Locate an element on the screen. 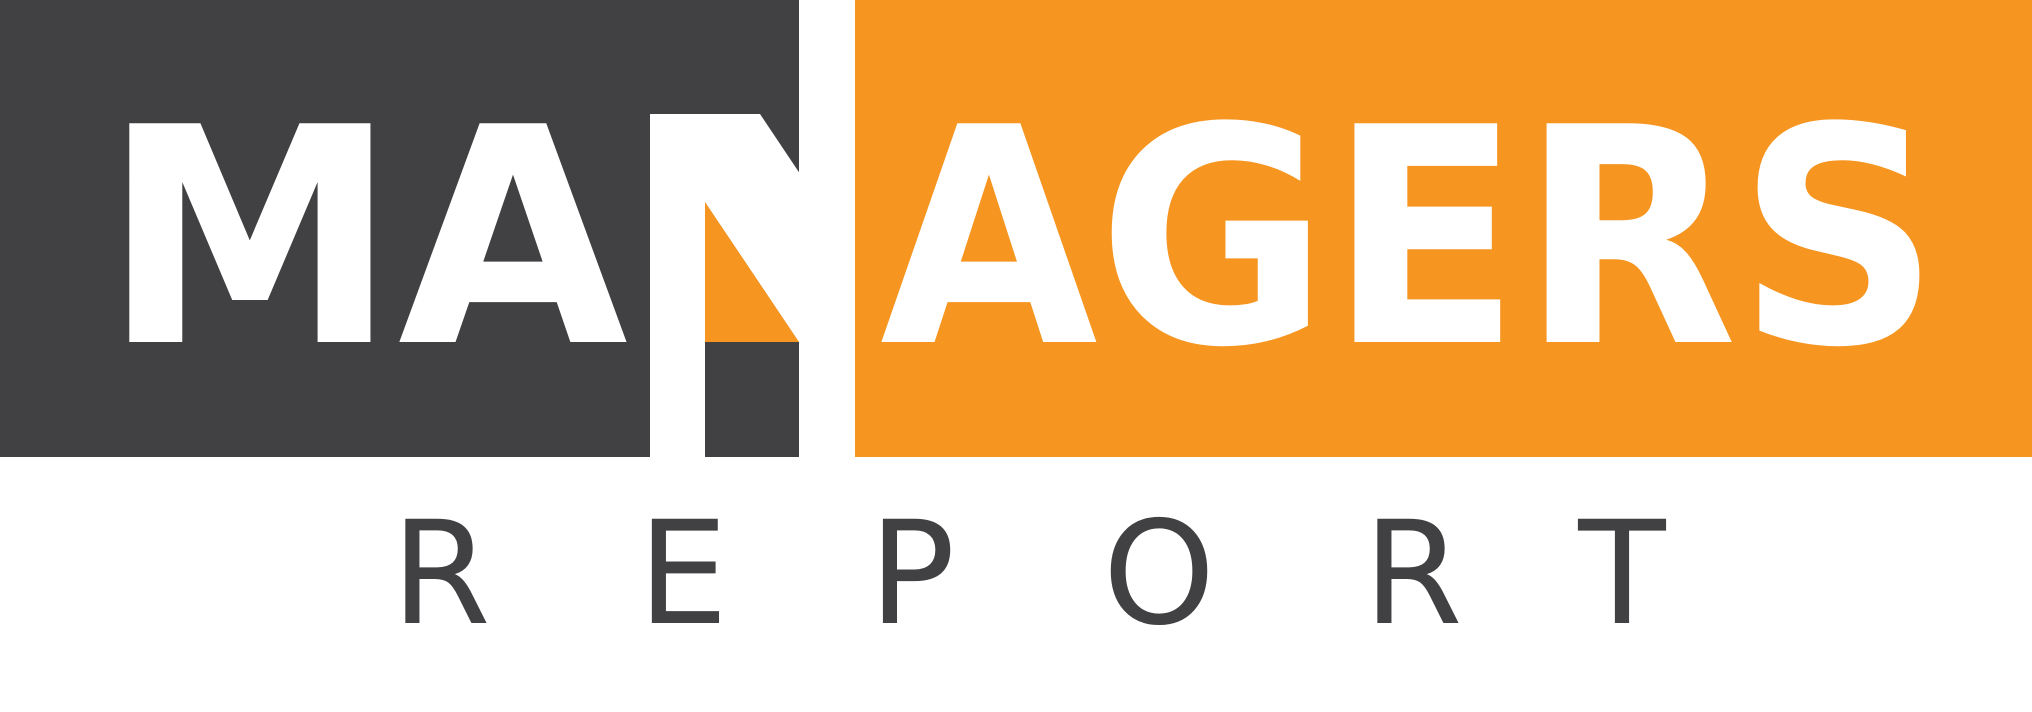 This screenshot has height=712, width=2032. subtitle-letter: P is located at coordinates (912, 573).